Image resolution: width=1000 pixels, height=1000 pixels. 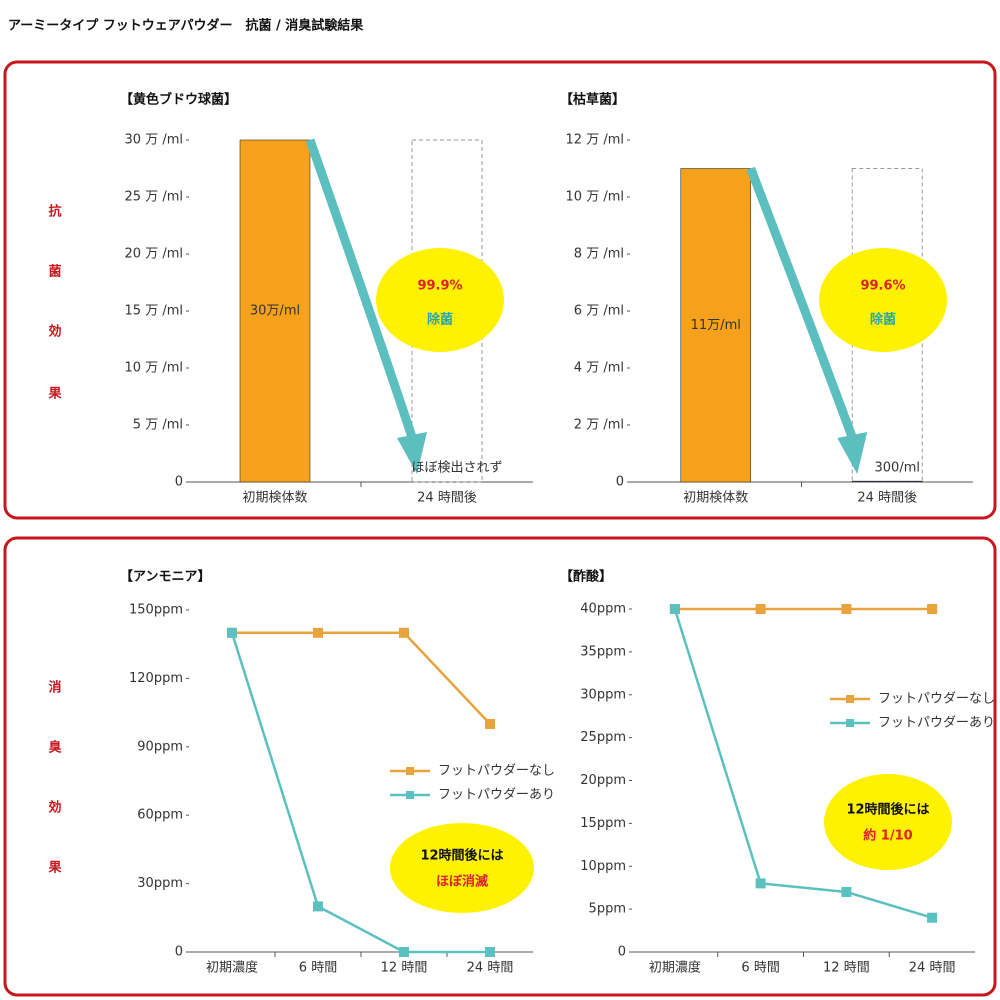 What do you see at coordinates (185, 26) in the screenshot?
I see `page-title: アーミータイプ フットウェアパウダー 抗菌 / 消臭試験結果` at bounding box center [185, 26].